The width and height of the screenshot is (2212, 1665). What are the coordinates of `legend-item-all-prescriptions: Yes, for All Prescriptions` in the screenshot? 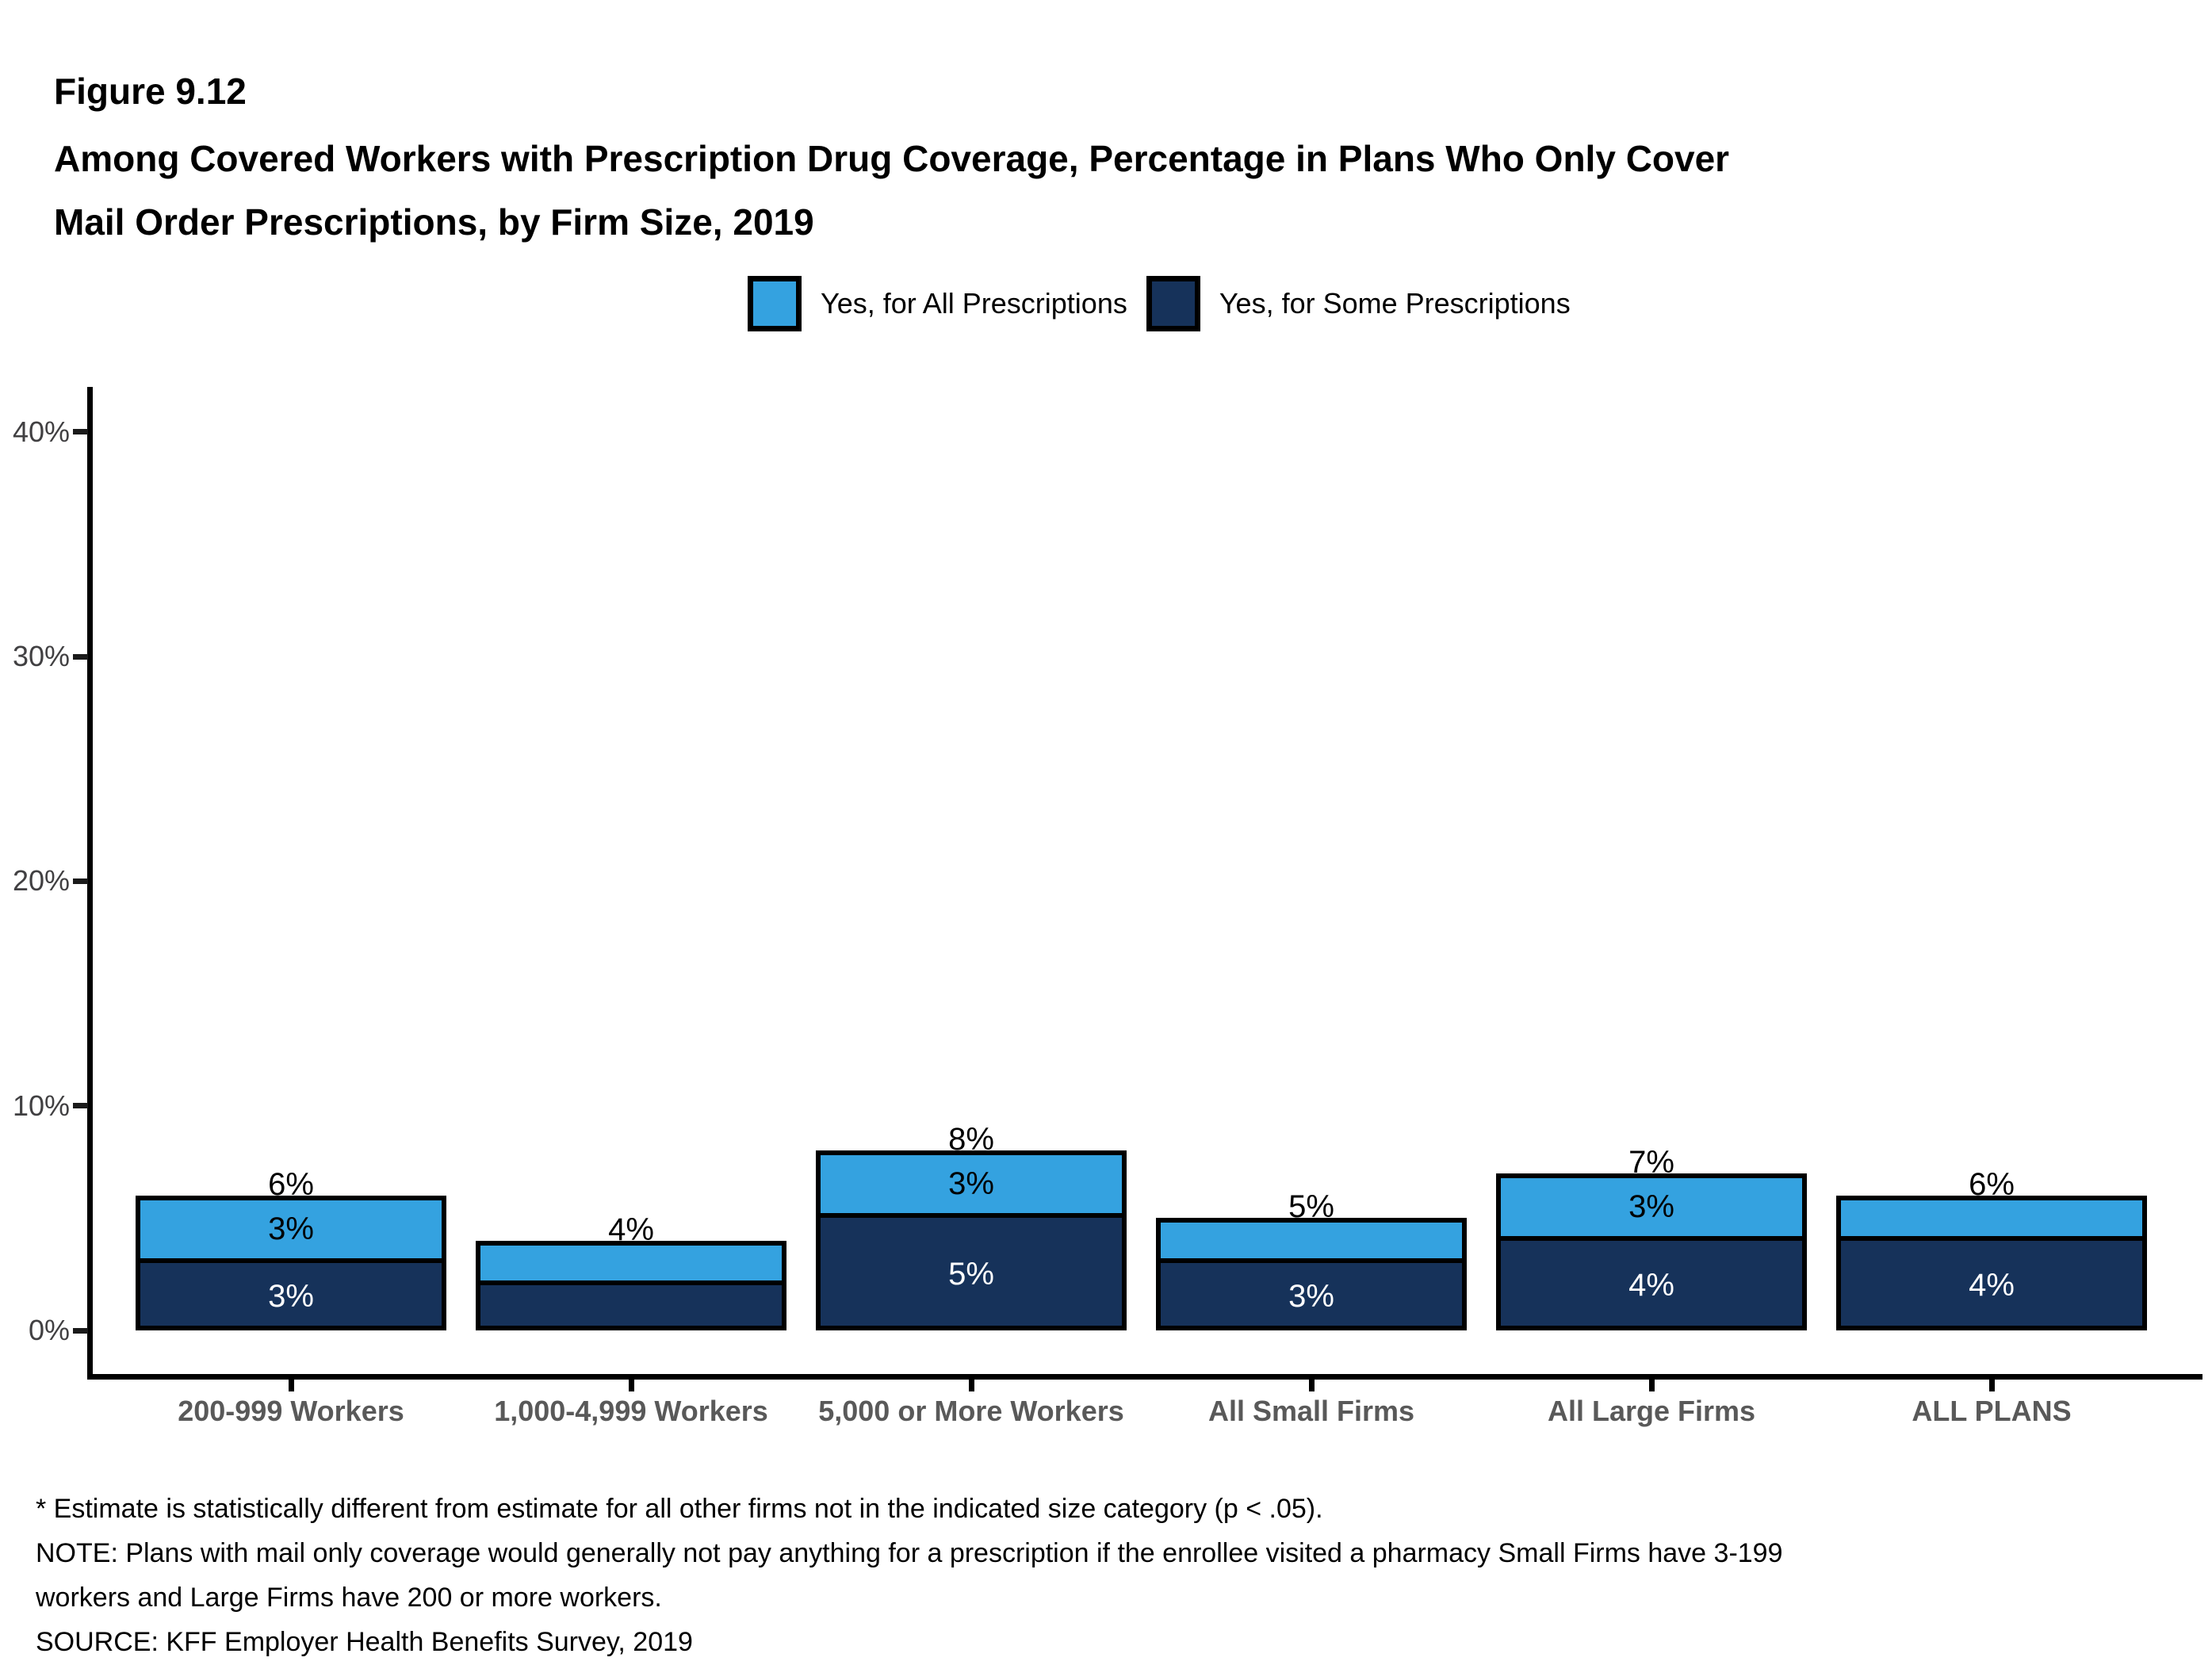 It's located at (937, 303).